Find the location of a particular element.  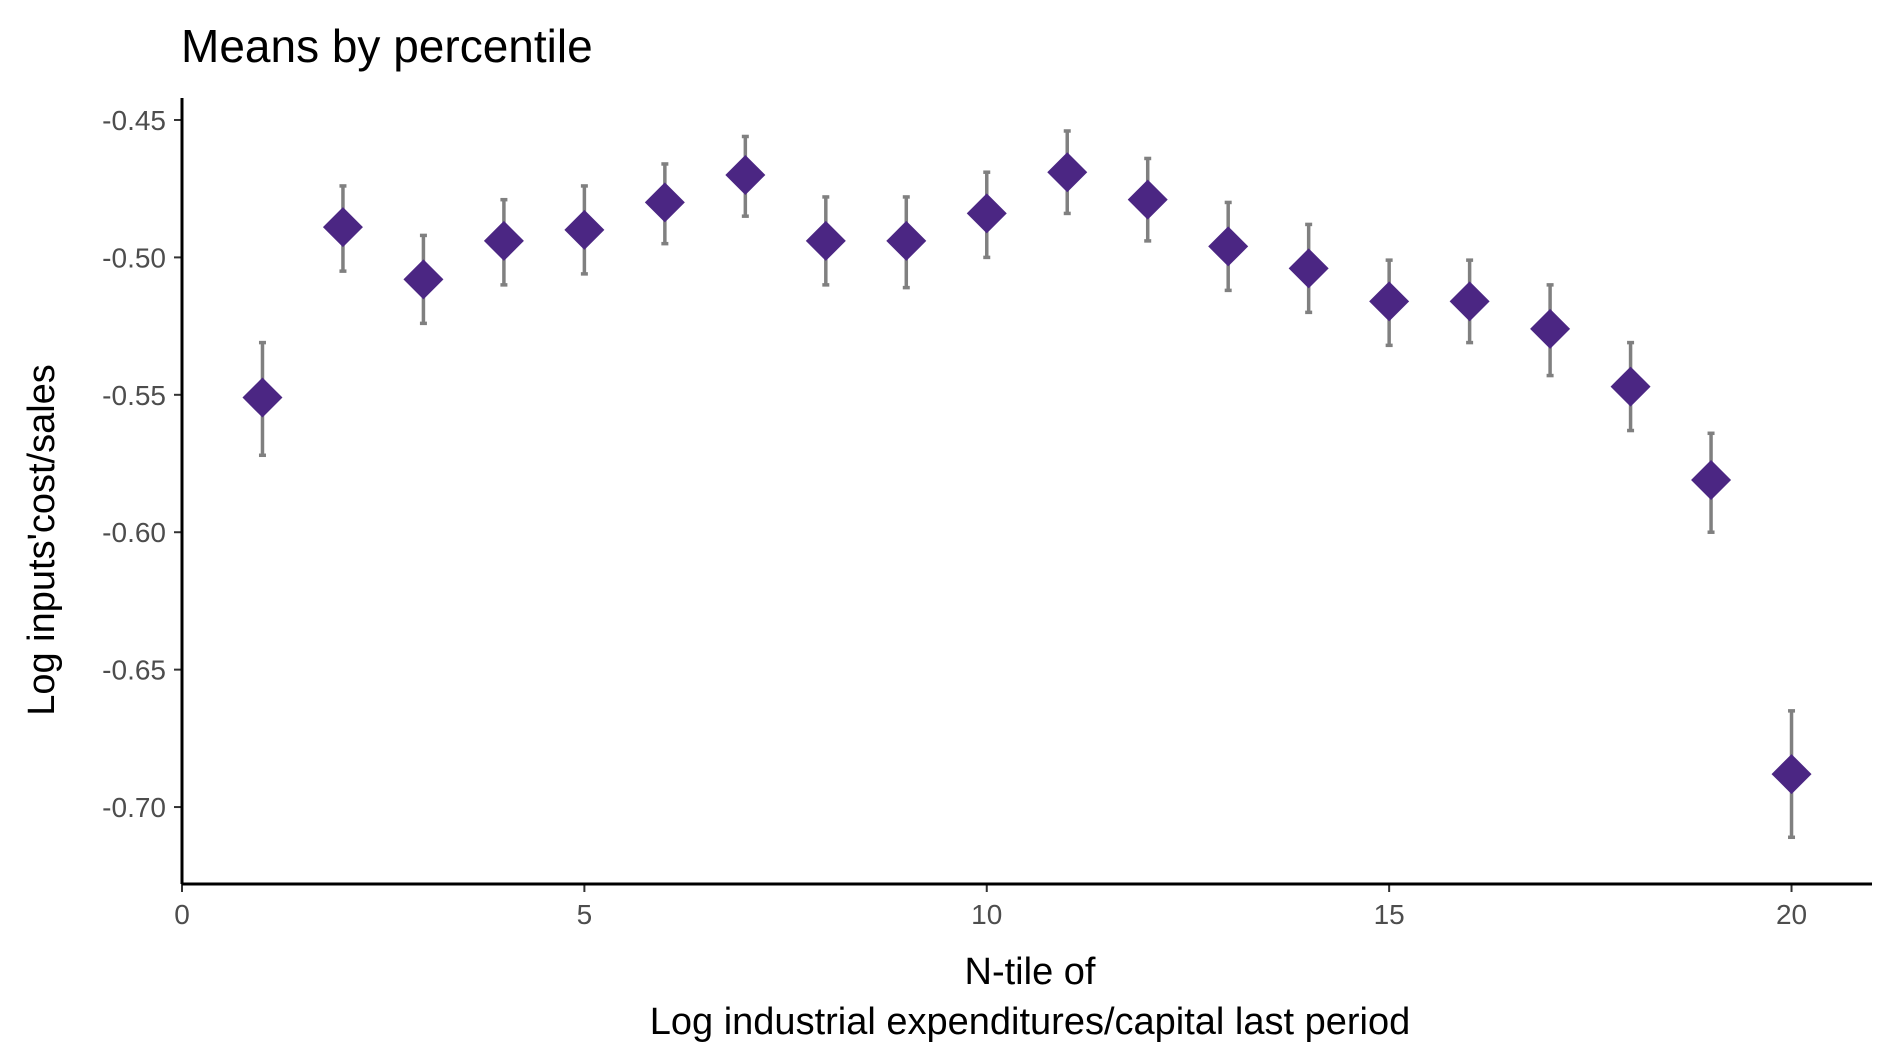

x-tick-label: 20 is located at coordinates (1791, 914).